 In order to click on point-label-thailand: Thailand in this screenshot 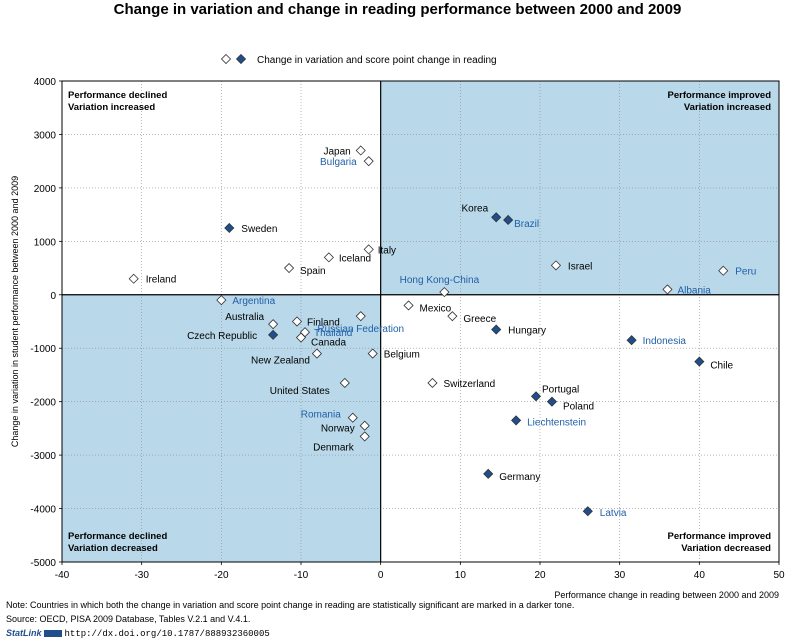, I will do `click(333, 333)`.